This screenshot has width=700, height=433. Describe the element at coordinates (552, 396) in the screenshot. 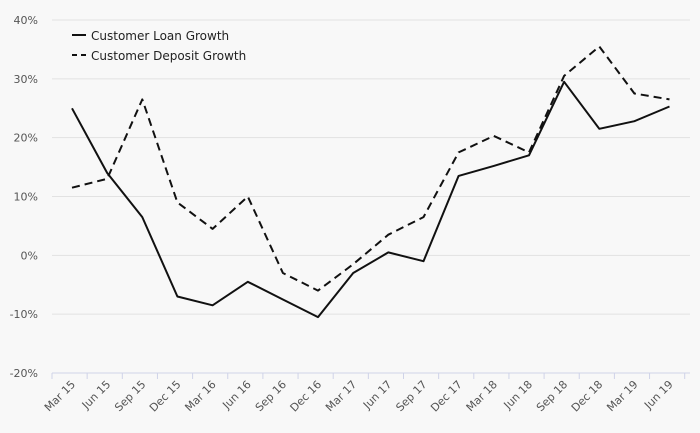

I see `x-tick-label: Sep 18` at that location.